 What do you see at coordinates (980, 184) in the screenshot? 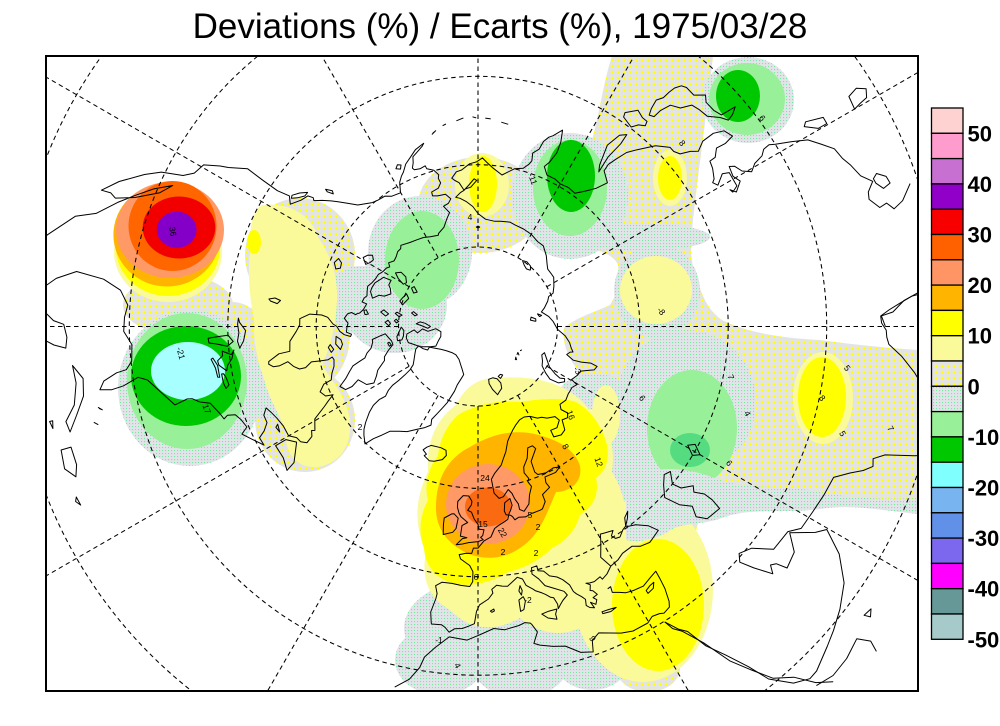
I see `svg-text: 40` at bounding box center [980, 184].